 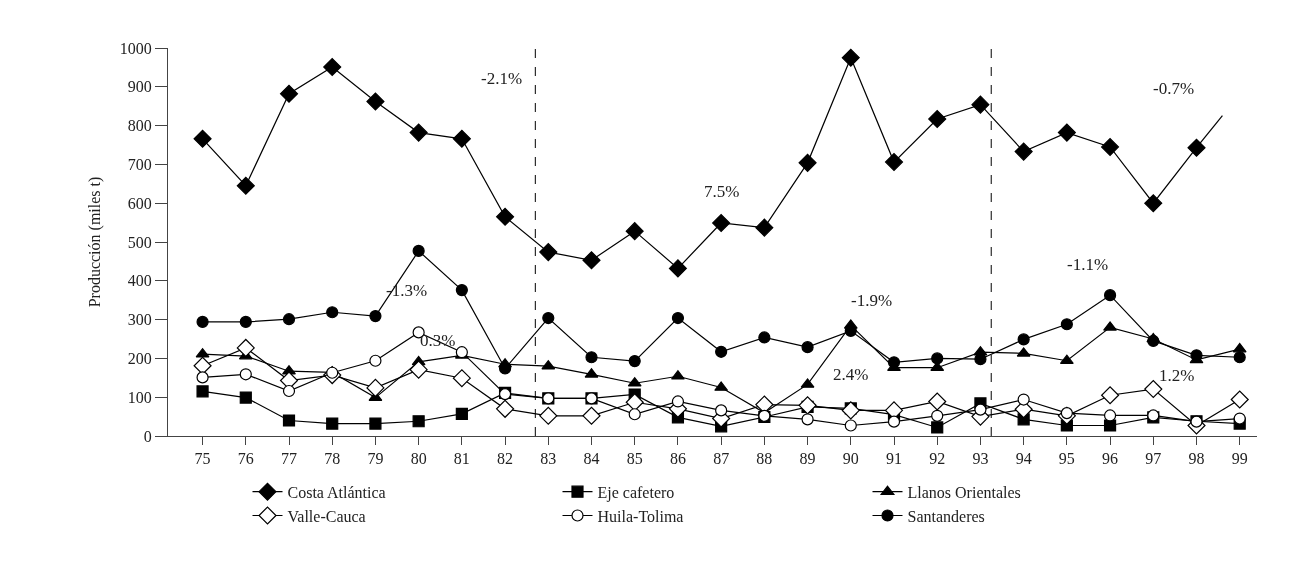 What do you see at coordinates (894, 459) in the screenshot?
I see `x-tick-label: 91` at bounding box center [894, 459].